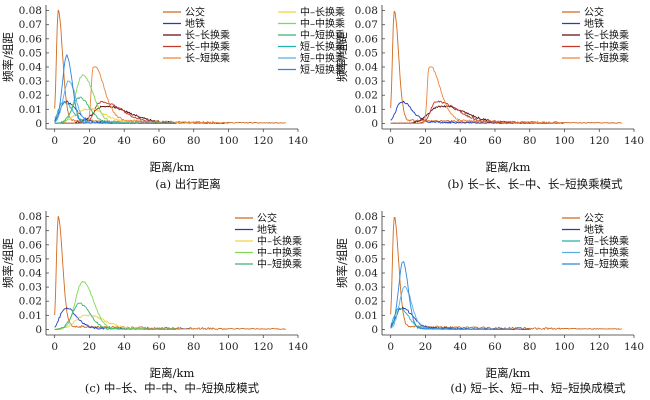  Describe the element at coordinates (538, 388) in the screenshot. I see `panel-caption: (d) 短–长、短–中、短–短换成模式` at that location.